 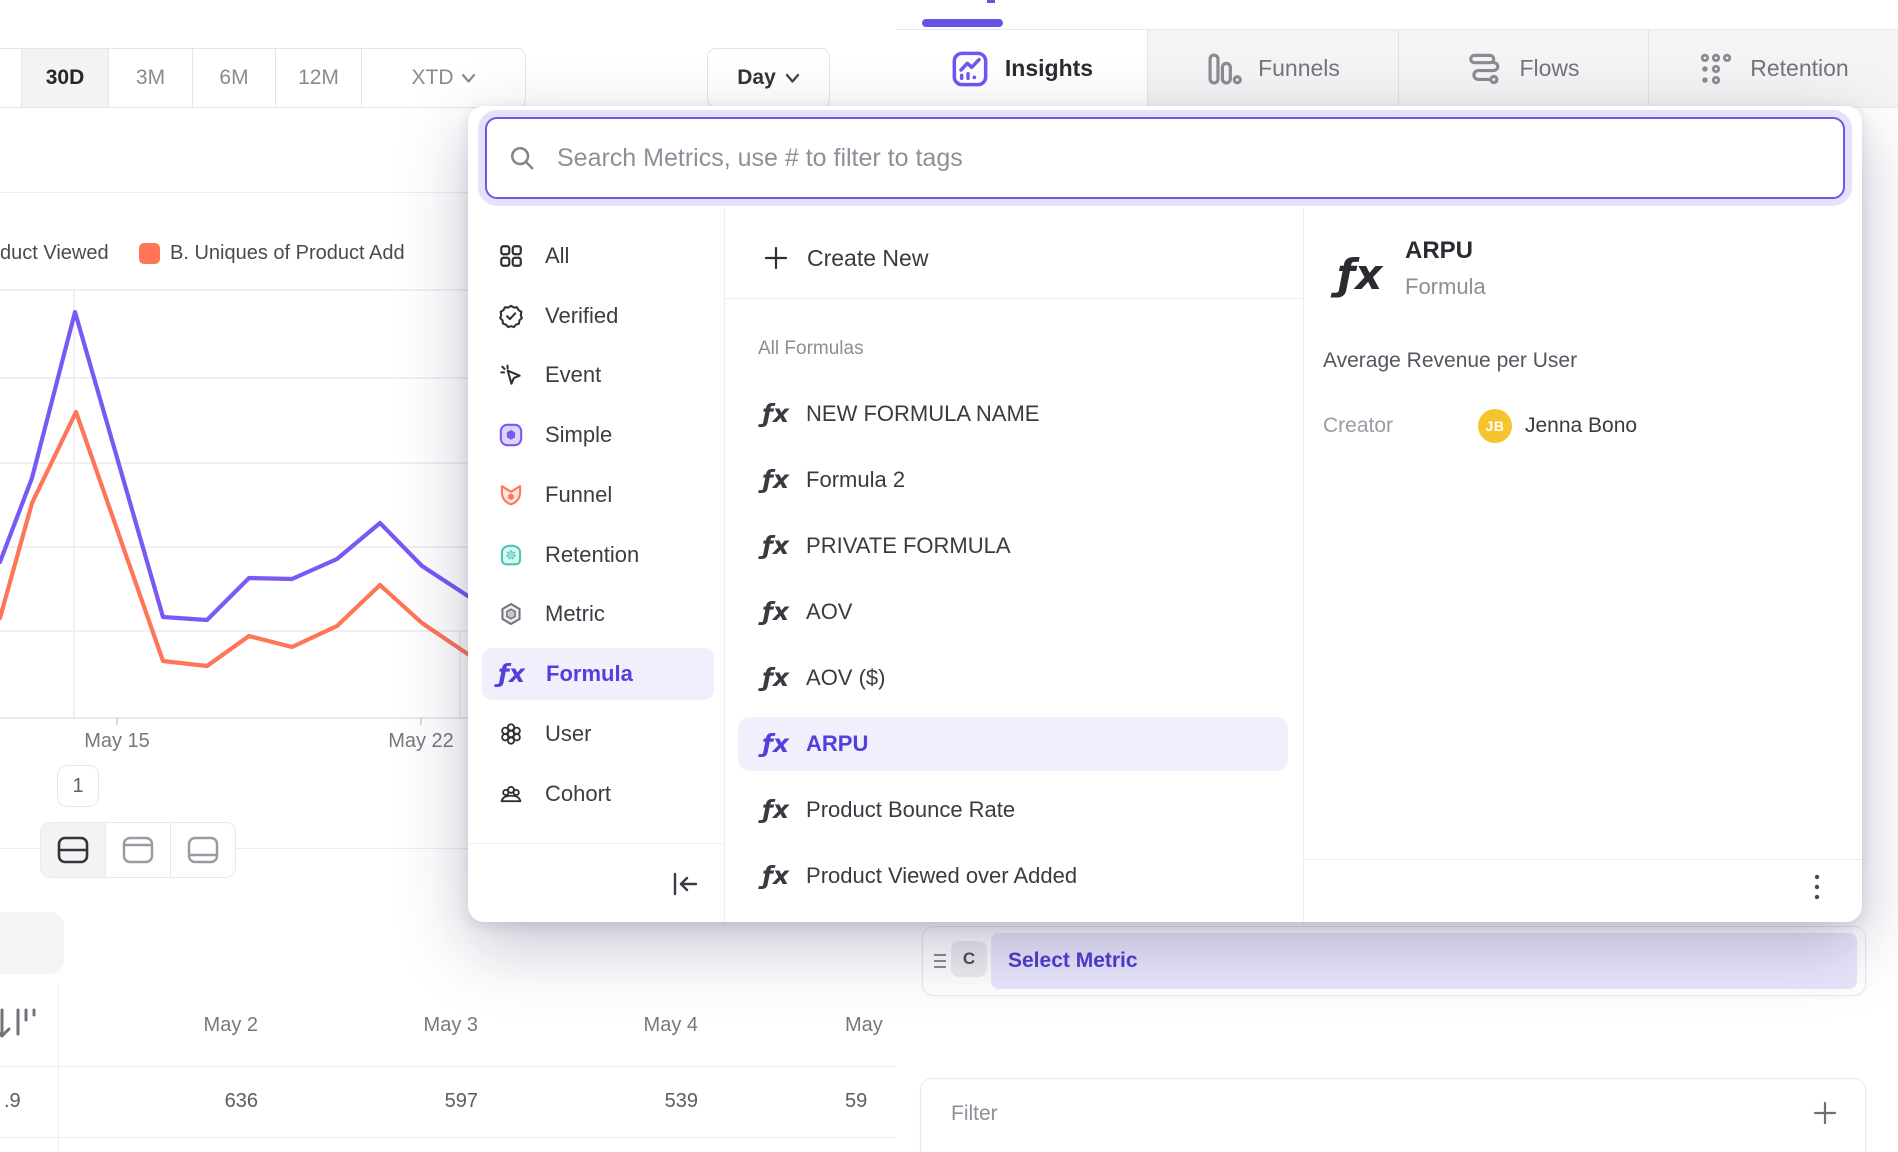 I want to click on creator-name: Jenna Bono, so click(x=1581, y=425).